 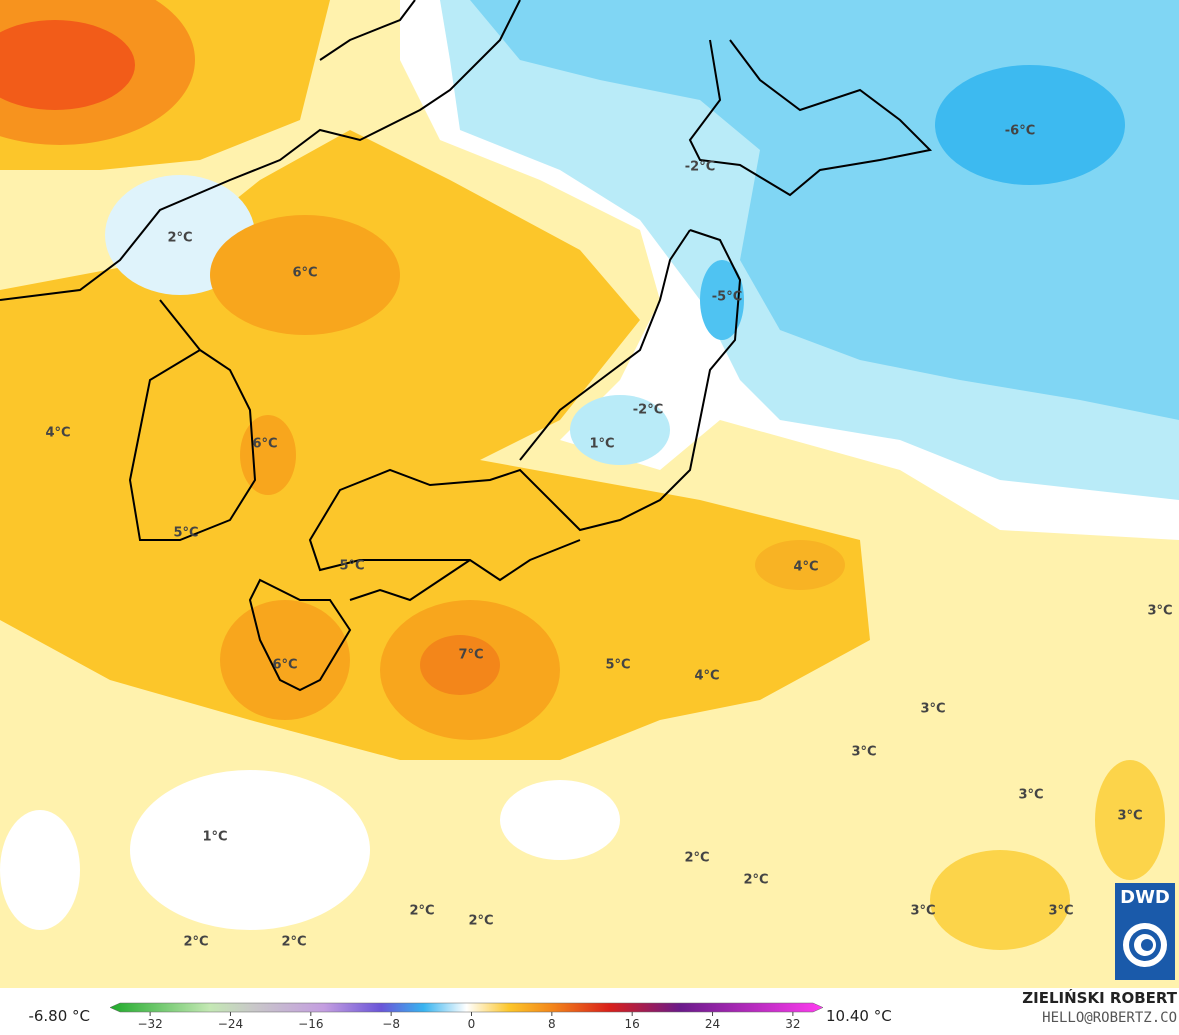 What do you see at coordinates (472, 1024) in the screenshot?
I see `colorbar-tick-label: 0` at bounding box center [472, 1024].